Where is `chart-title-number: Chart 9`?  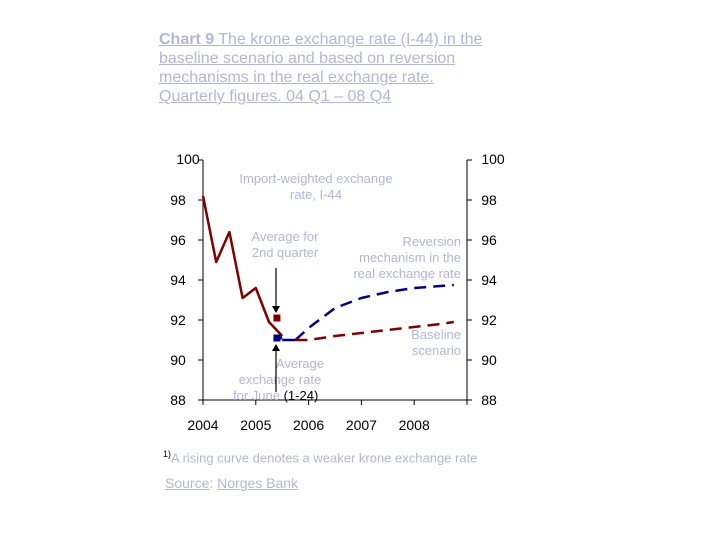 chart-title-number: Chart 9 is located at coordinates (187, 39).